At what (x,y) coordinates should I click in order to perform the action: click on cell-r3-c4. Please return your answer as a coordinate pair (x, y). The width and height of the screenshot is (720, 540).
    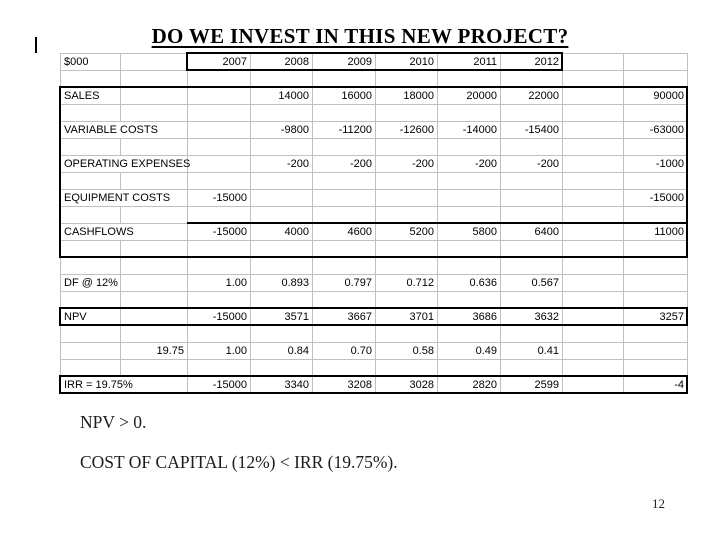
    Looking at the image, I should click on (344, 113).